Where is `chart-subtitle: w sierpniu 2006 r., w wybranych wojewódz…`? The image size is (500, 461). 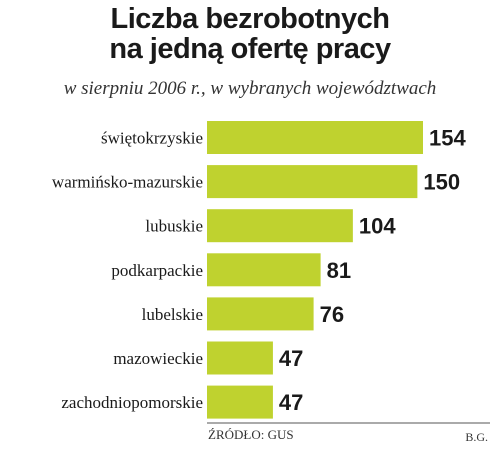 chart-subtitle: w sierpniu 2006 r., w wybranych wojewódz… is located at coordinates (250, 88).